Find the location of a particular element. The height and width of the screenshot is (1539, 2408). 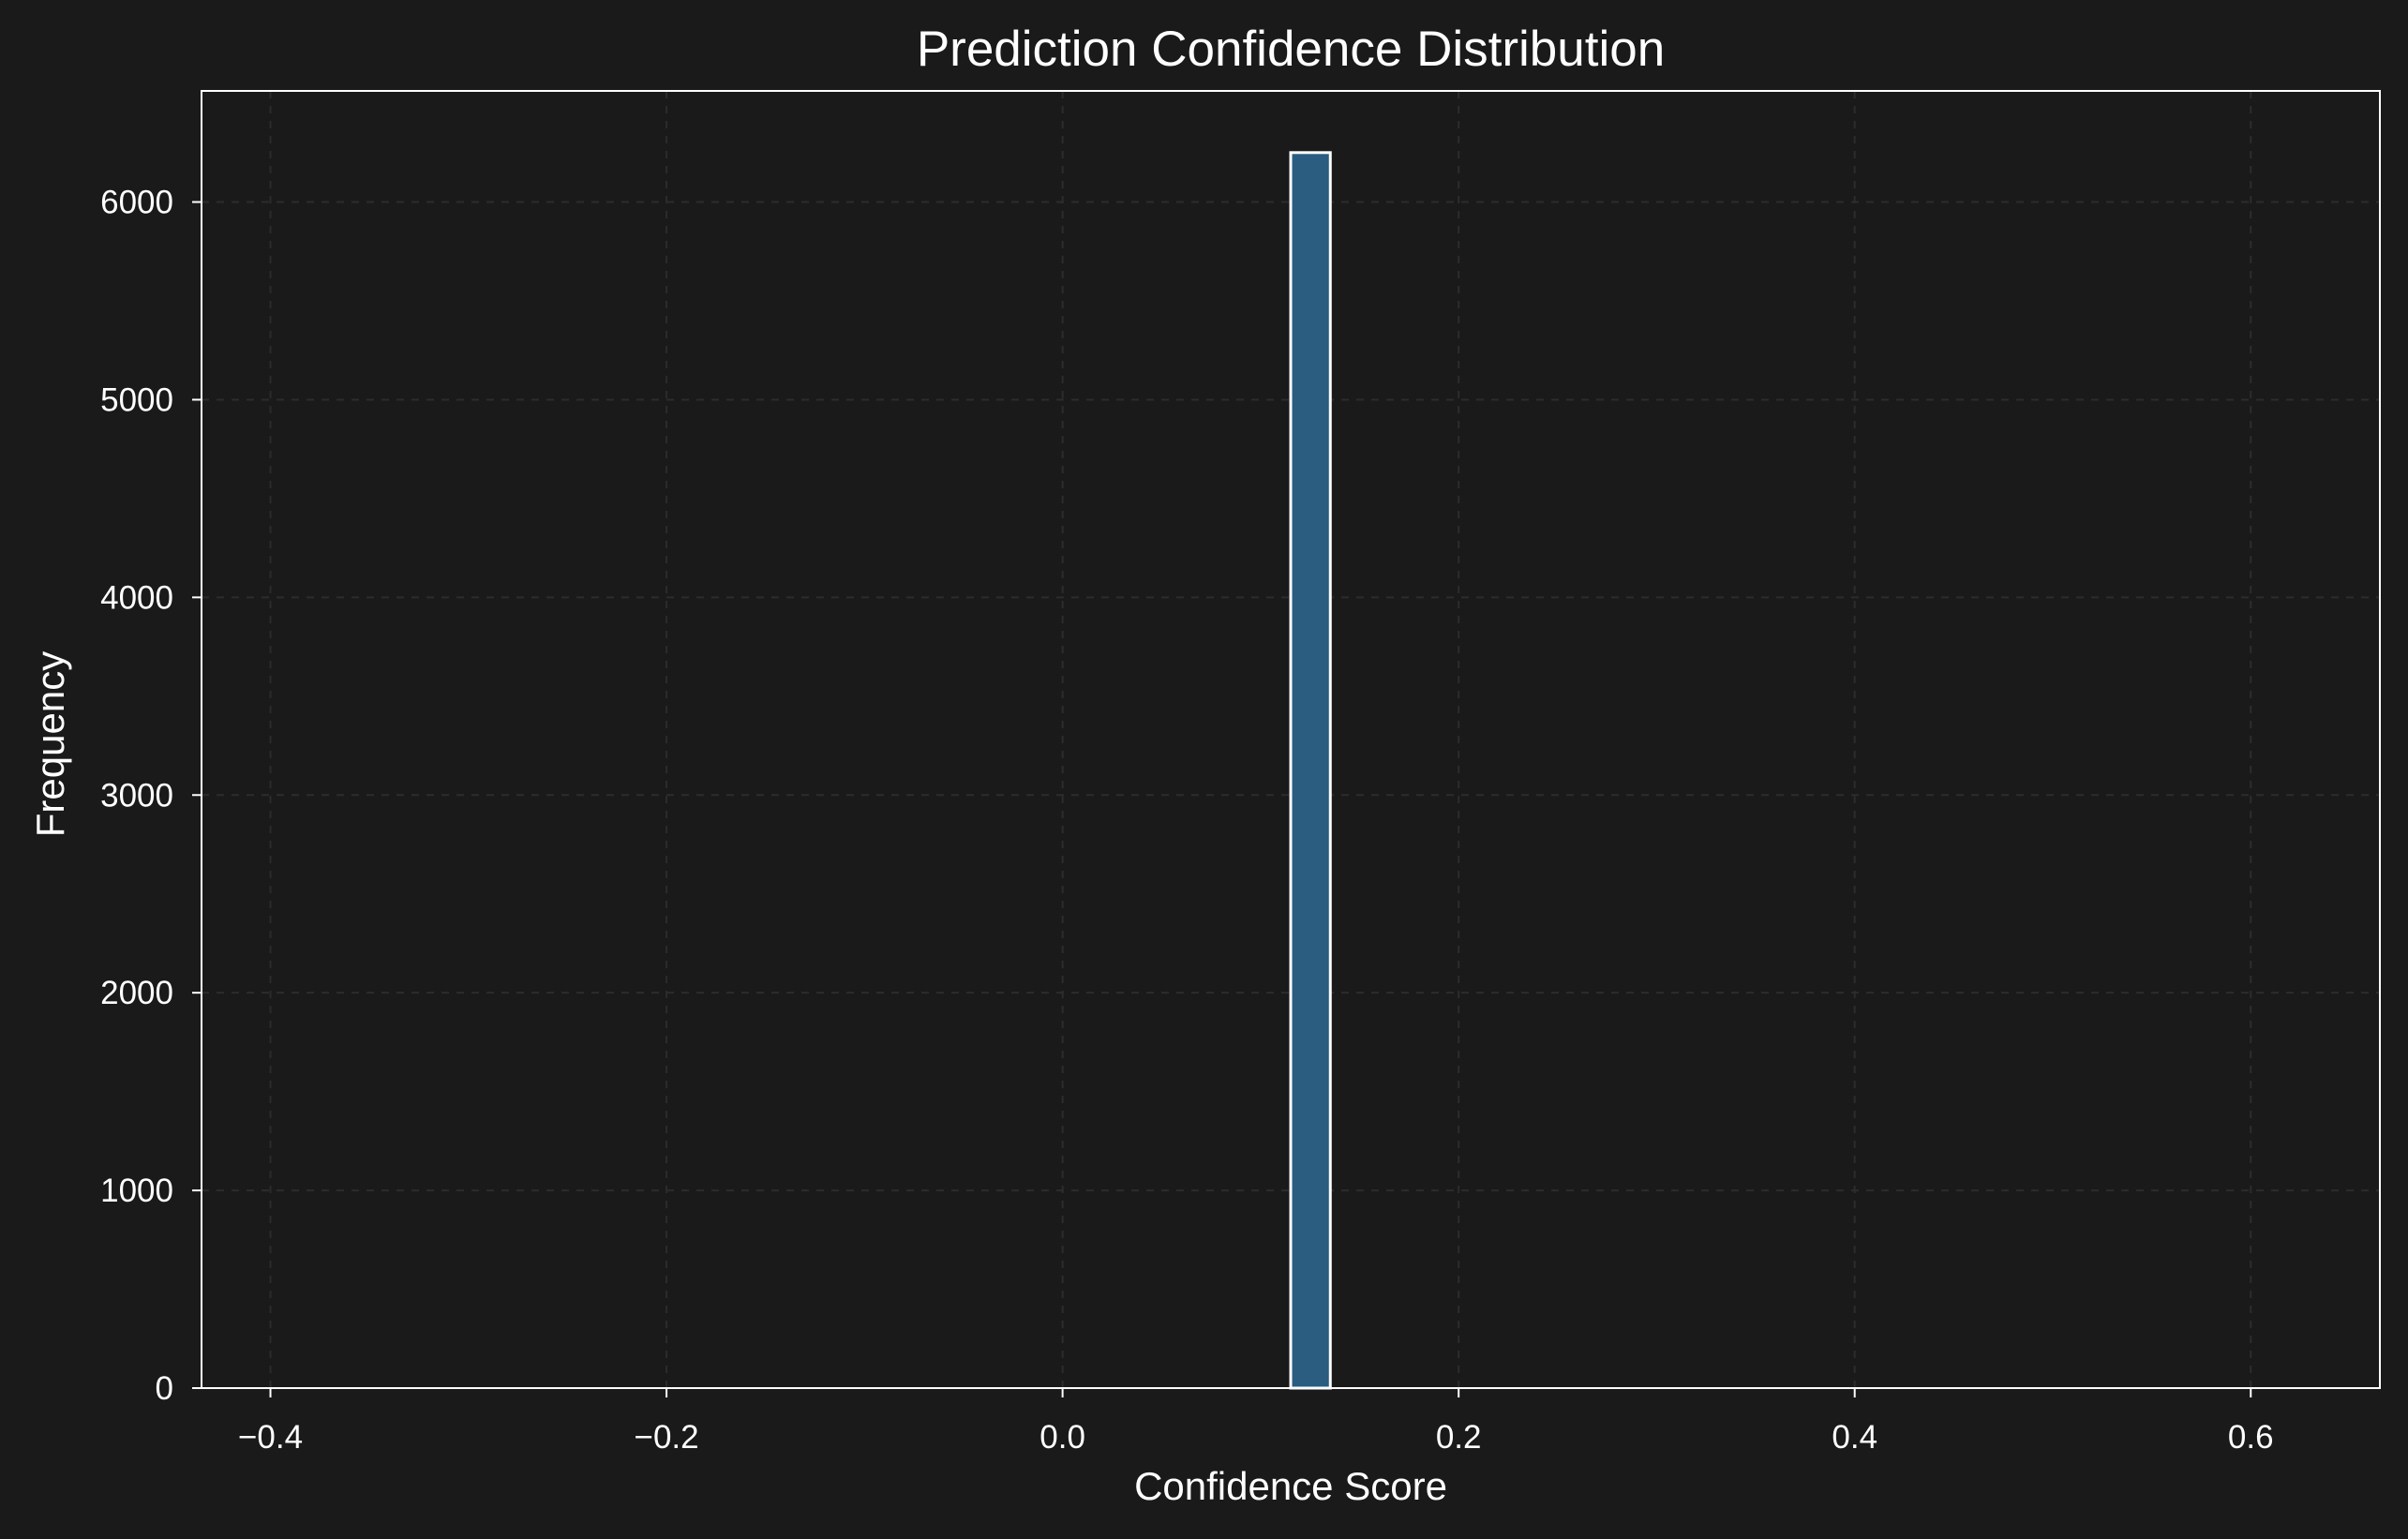

histogram-bar is located at coordinates (1310, 770).